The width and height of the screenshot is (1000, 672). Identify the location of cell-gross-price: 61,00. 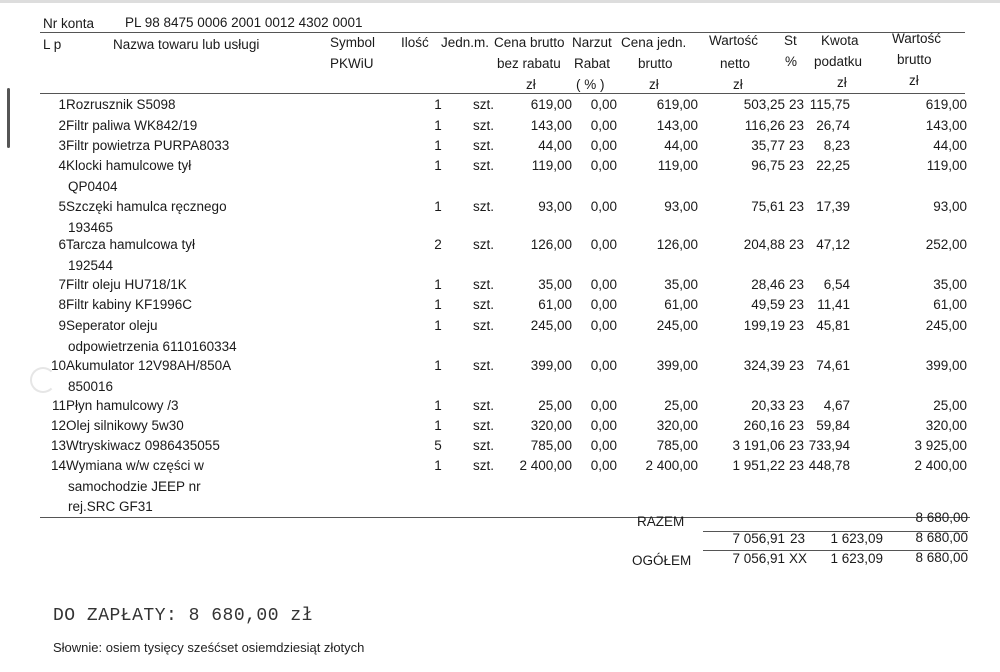
(555, 304).